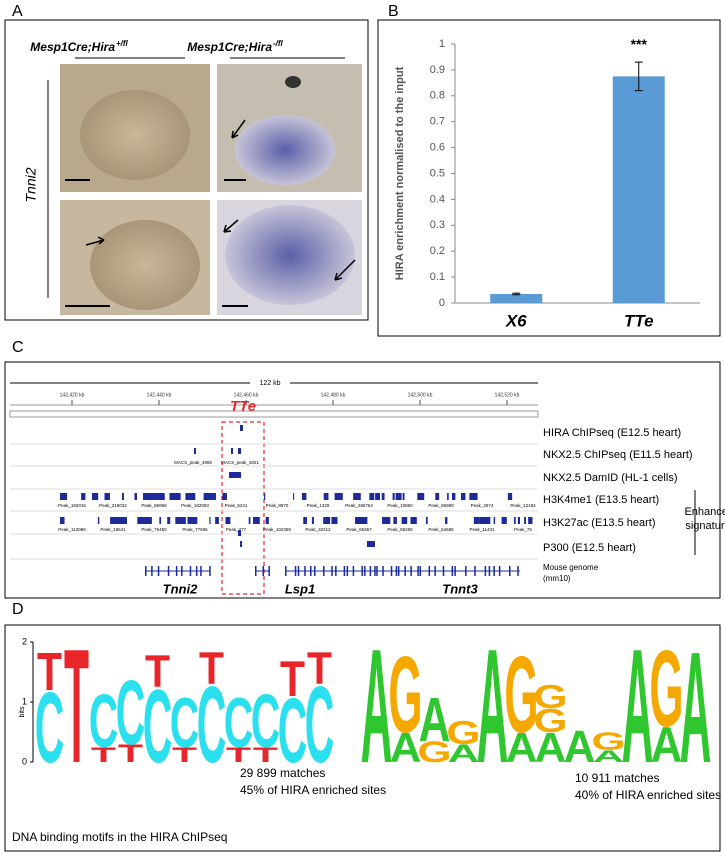 Image resolution: width=725 pixels, height=858 pixels. What do you see at coordinates (31, 184) in the screenshot?
I see `row-label: Tnni2` at bounding box center [31, 184].